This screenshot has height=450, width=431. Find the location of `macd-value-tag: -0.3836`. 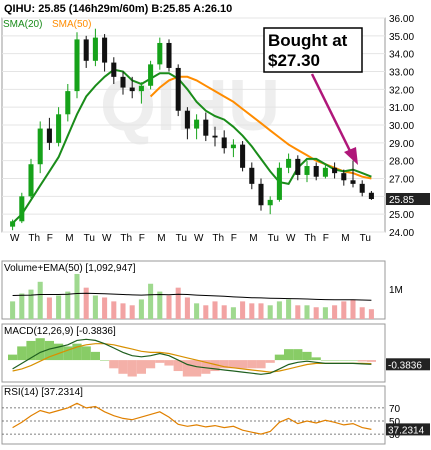

macd-value-tag: -0.3836 is located at coordinates (408, 364).